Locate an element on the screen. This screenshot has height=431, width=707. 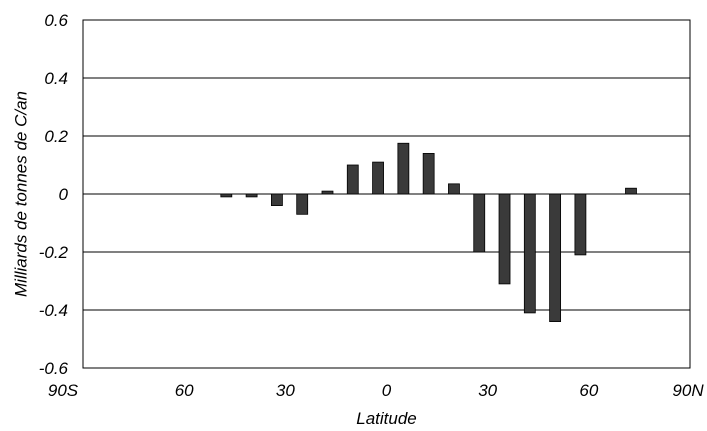
x-axis-tick-labels: 90S 60 30 0 30 60 90N is located at coordinates (376, 390).